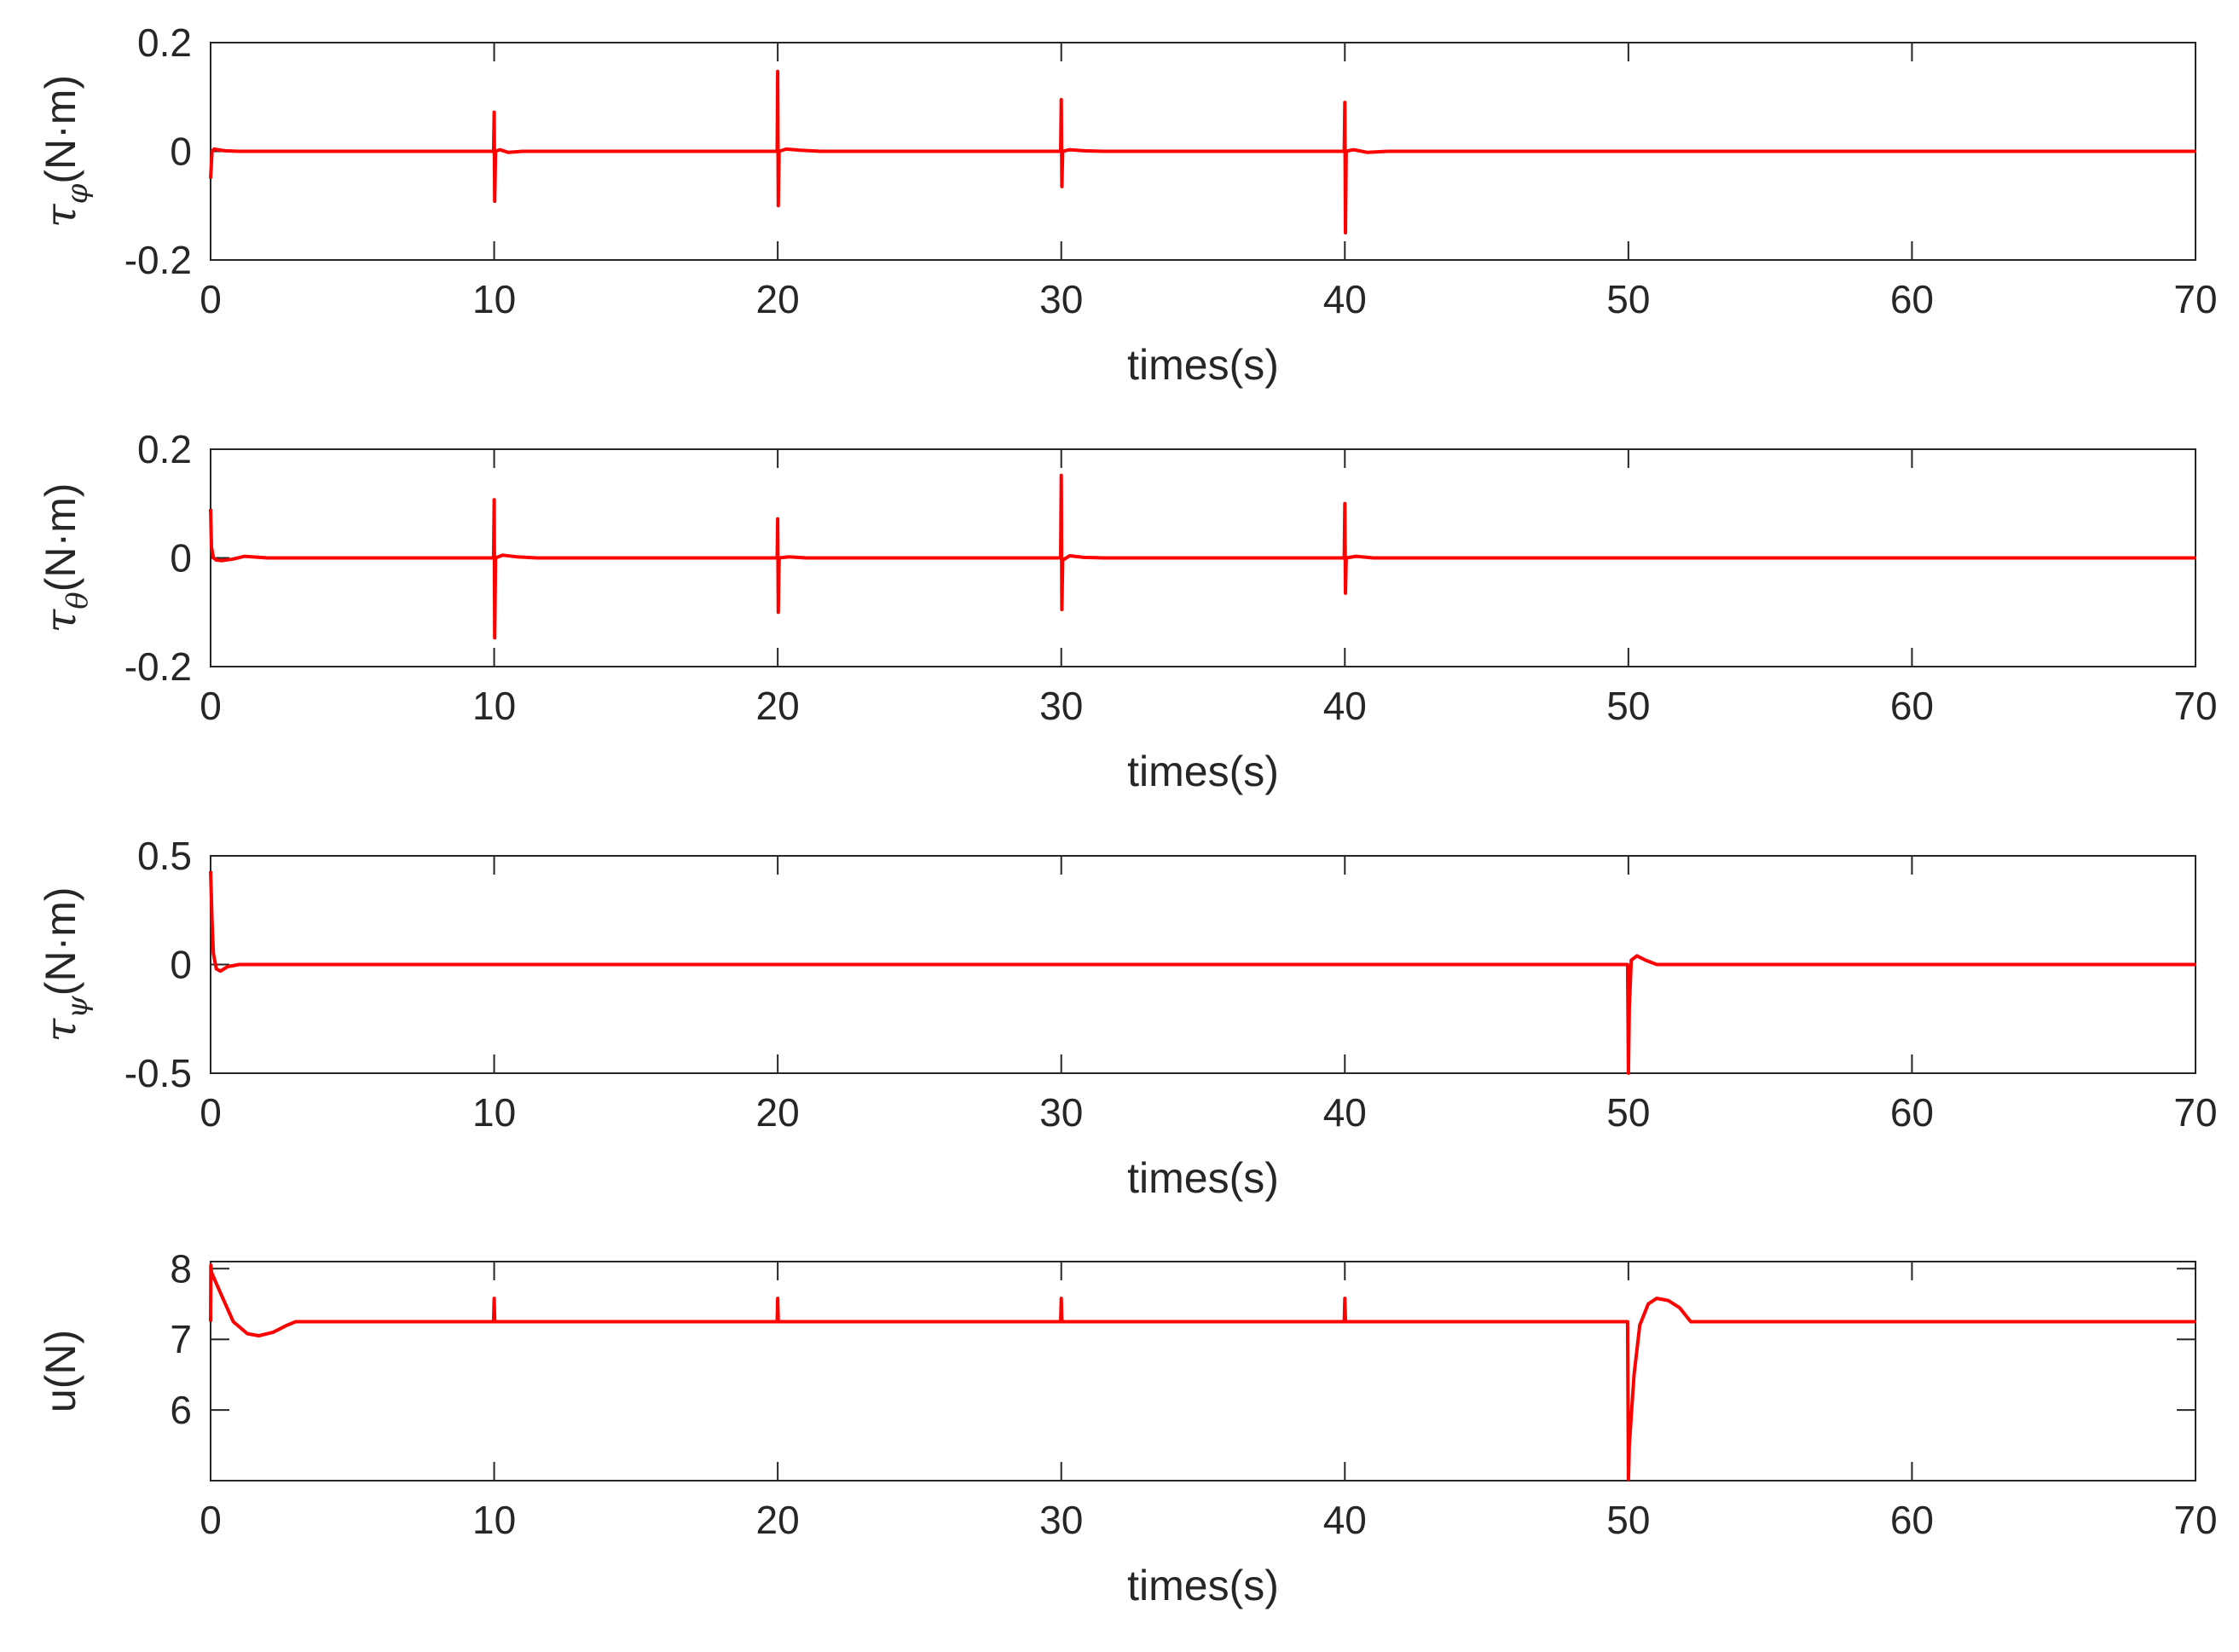 Image resolution: width=2239 pixels, height=1652 pixels. Describe the element at coordinates (60, 1371) in the screenshot. I see `y-axis-label: u(N)` at that location.